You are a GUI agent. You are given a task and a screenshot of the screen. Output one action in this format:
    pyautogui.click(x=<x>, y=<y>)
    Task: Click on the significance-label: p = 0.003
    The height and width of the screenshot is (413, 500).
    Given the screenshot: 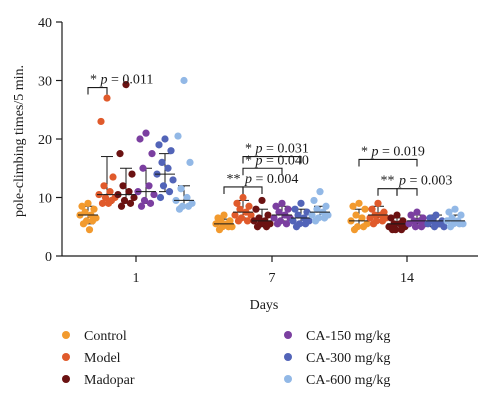 What is the action you would take?
    pyautogui.click(x=425, y=181)
    